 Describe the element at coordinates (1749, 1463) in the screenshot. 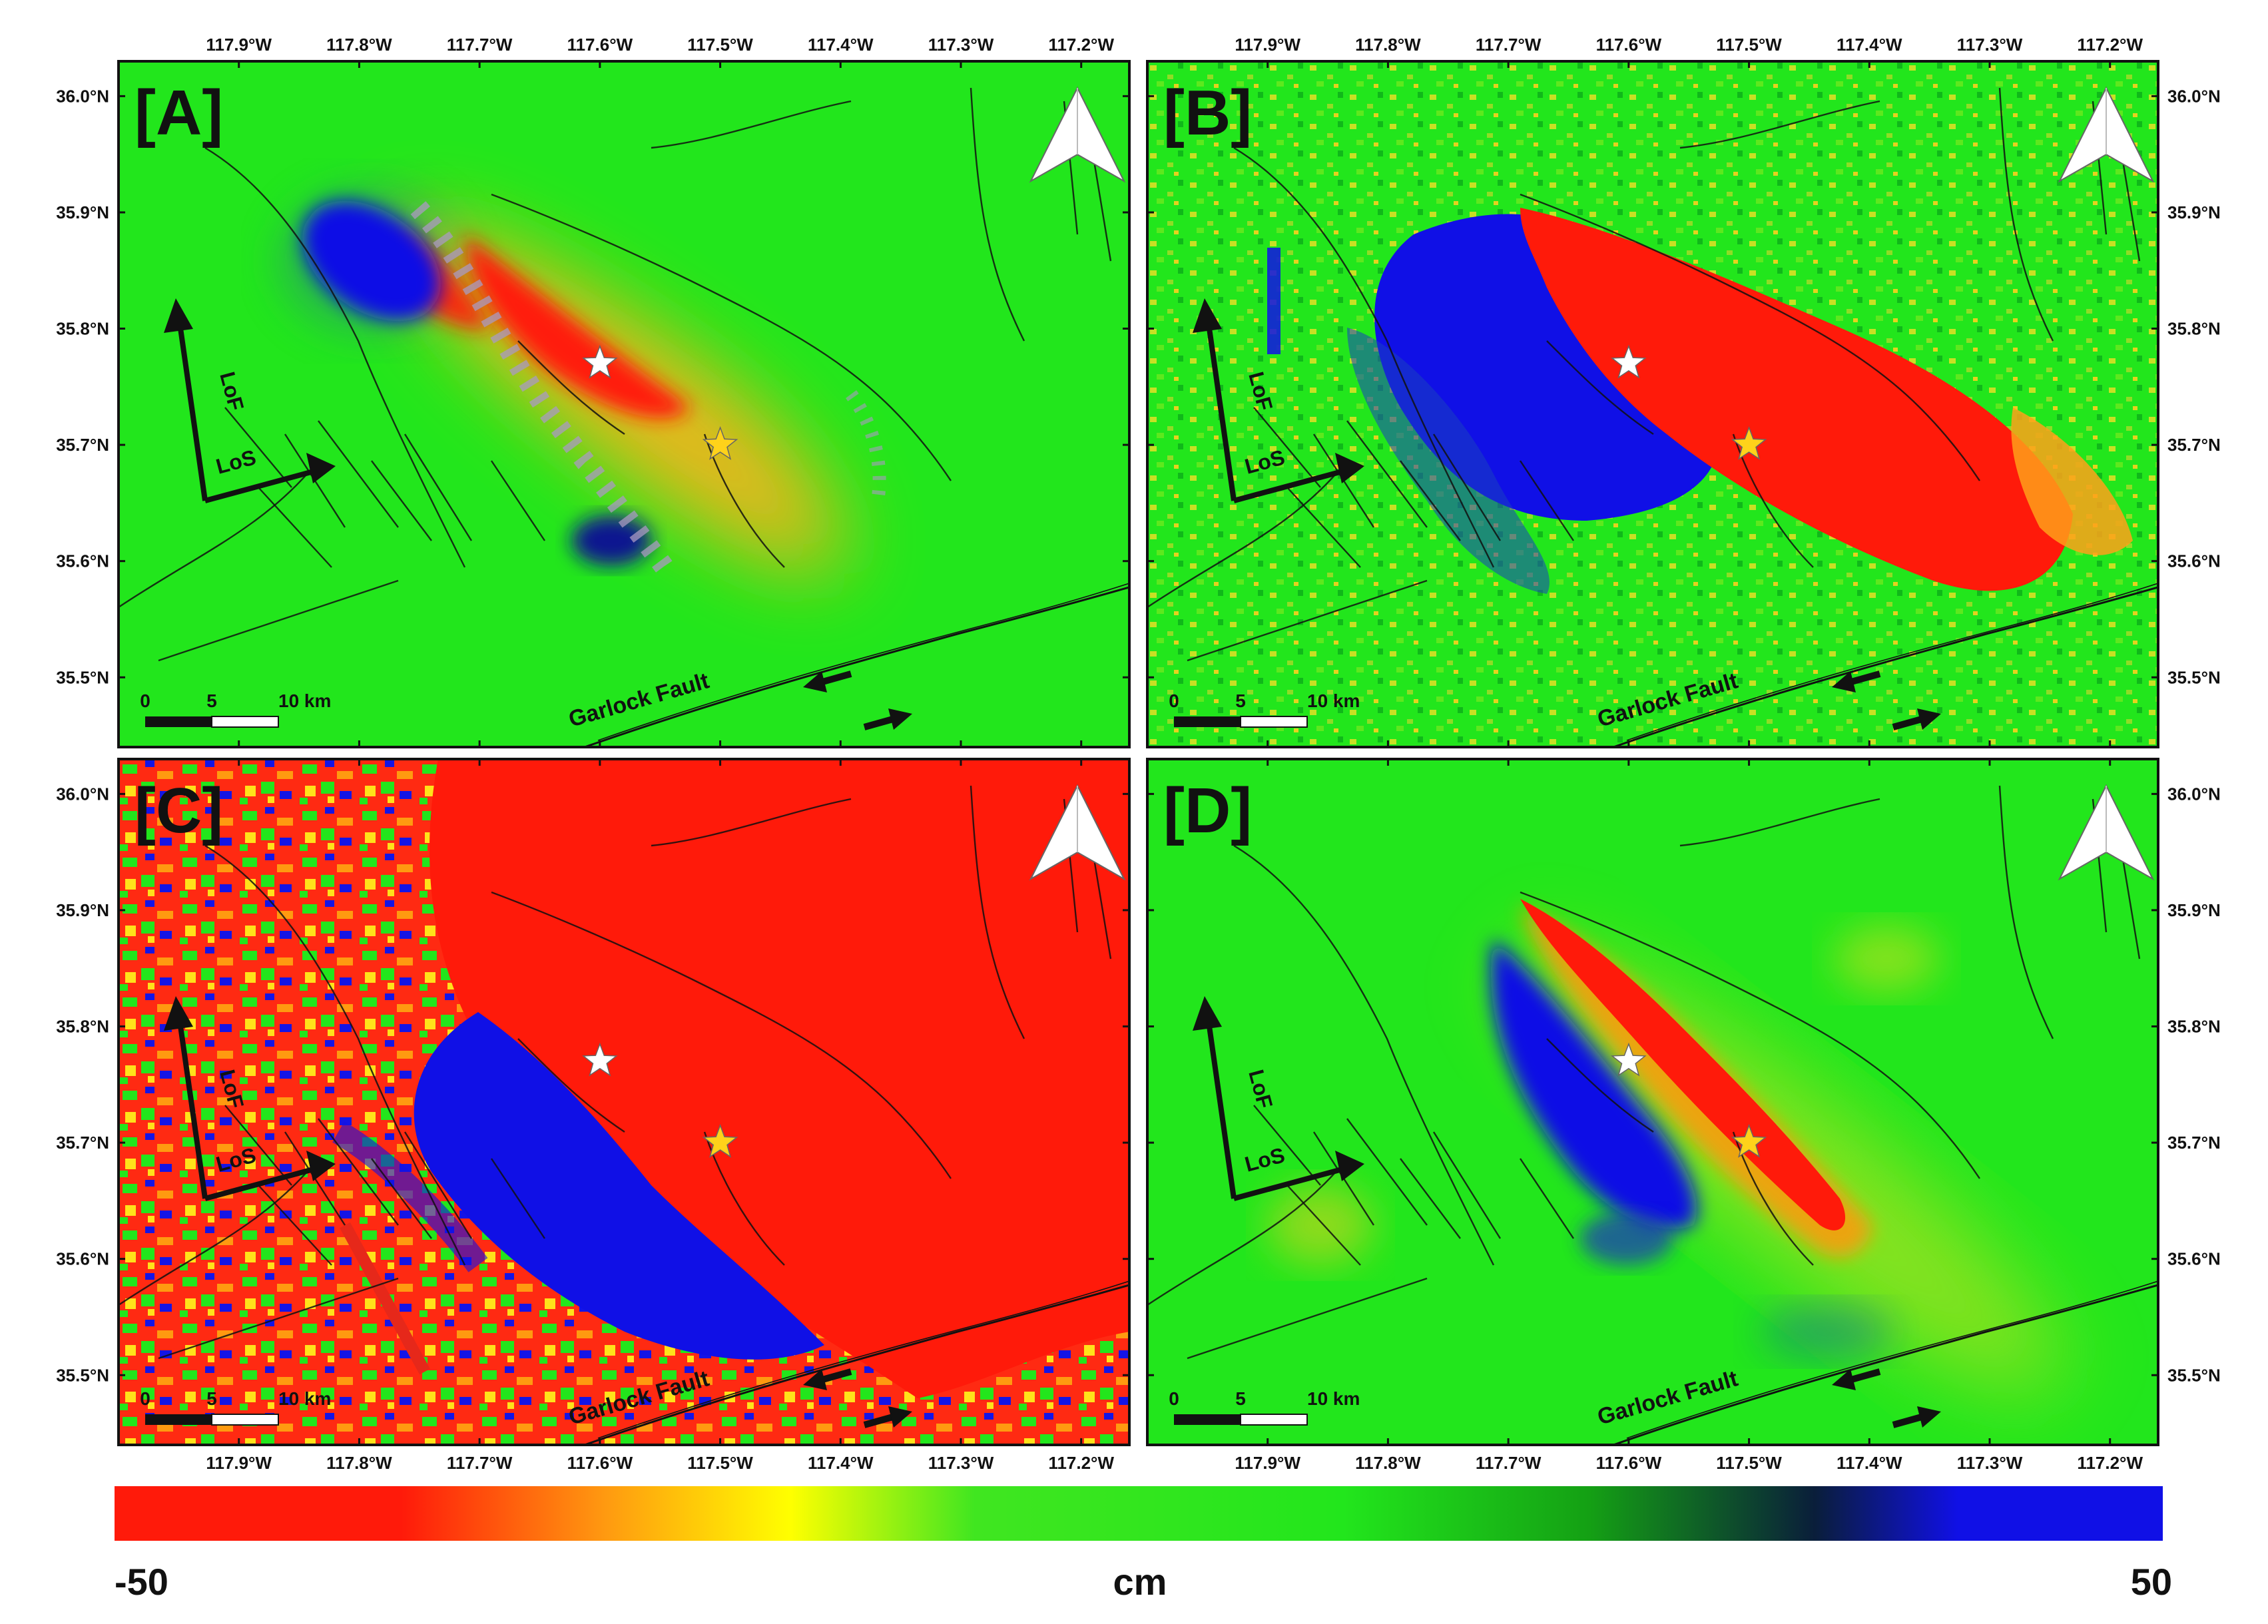

I see `lon-tick-bottom: 117.5°W` at that location.